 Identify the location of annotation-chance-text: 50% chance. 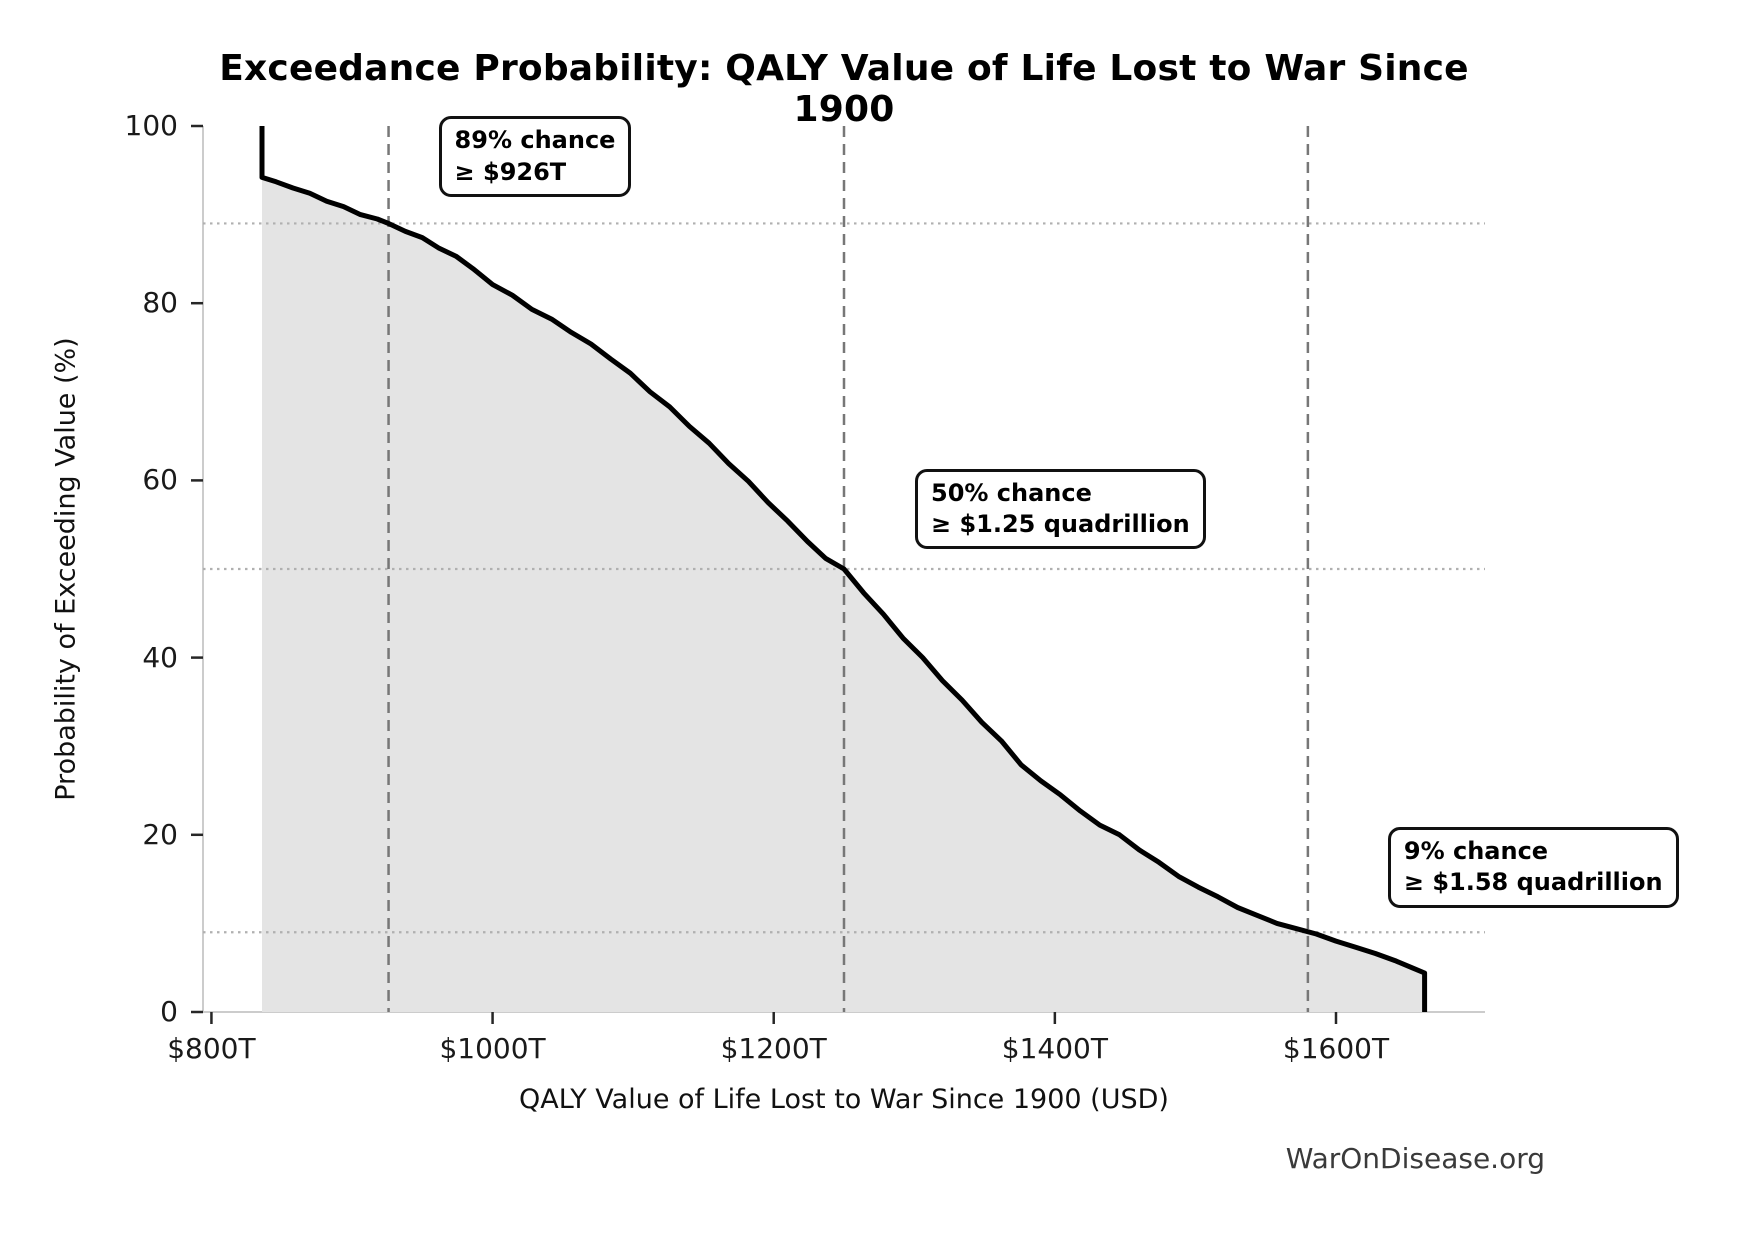
(1011, 493).